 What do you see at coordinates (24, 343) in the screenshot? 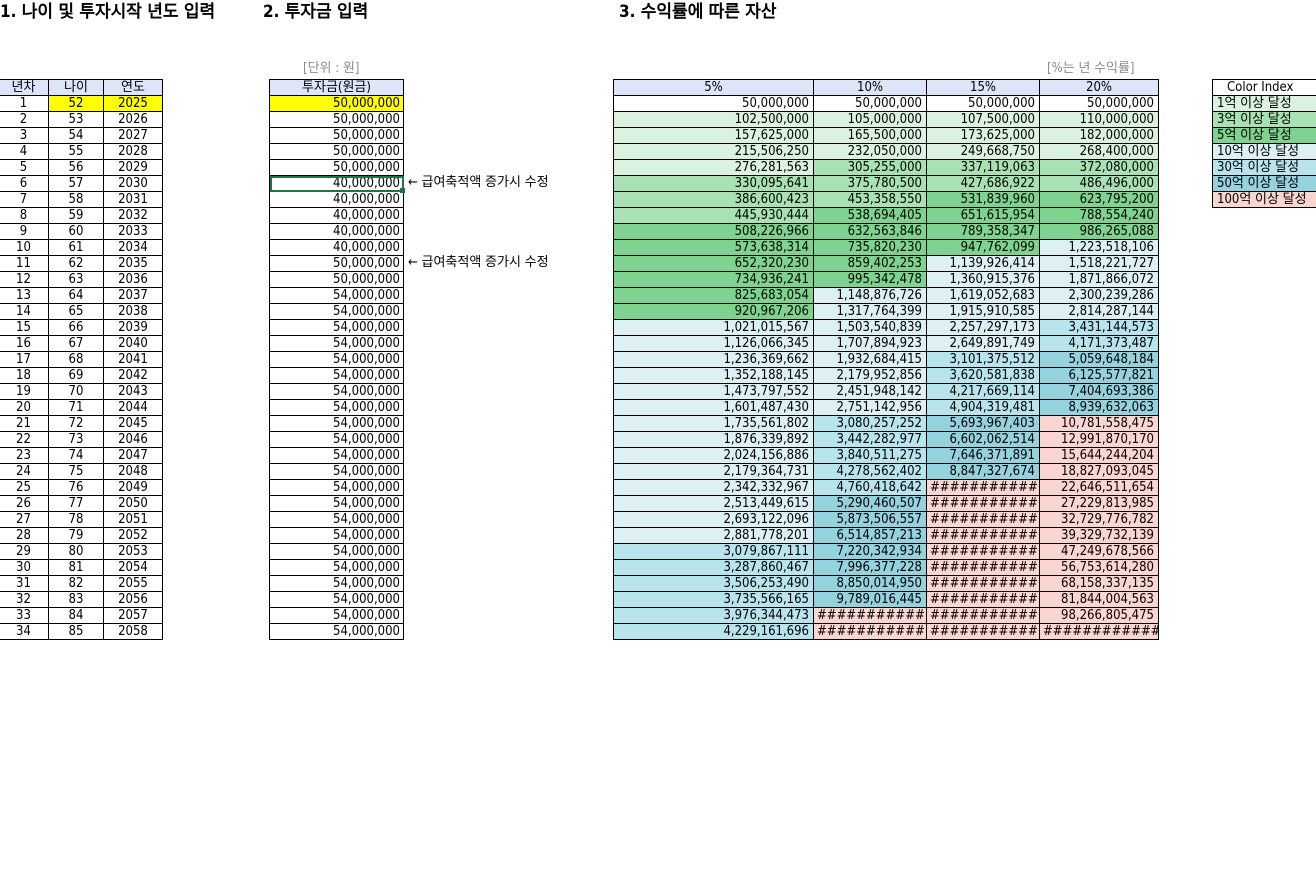
I see `cell-year-count: 16` at bounding box center [24, 343].